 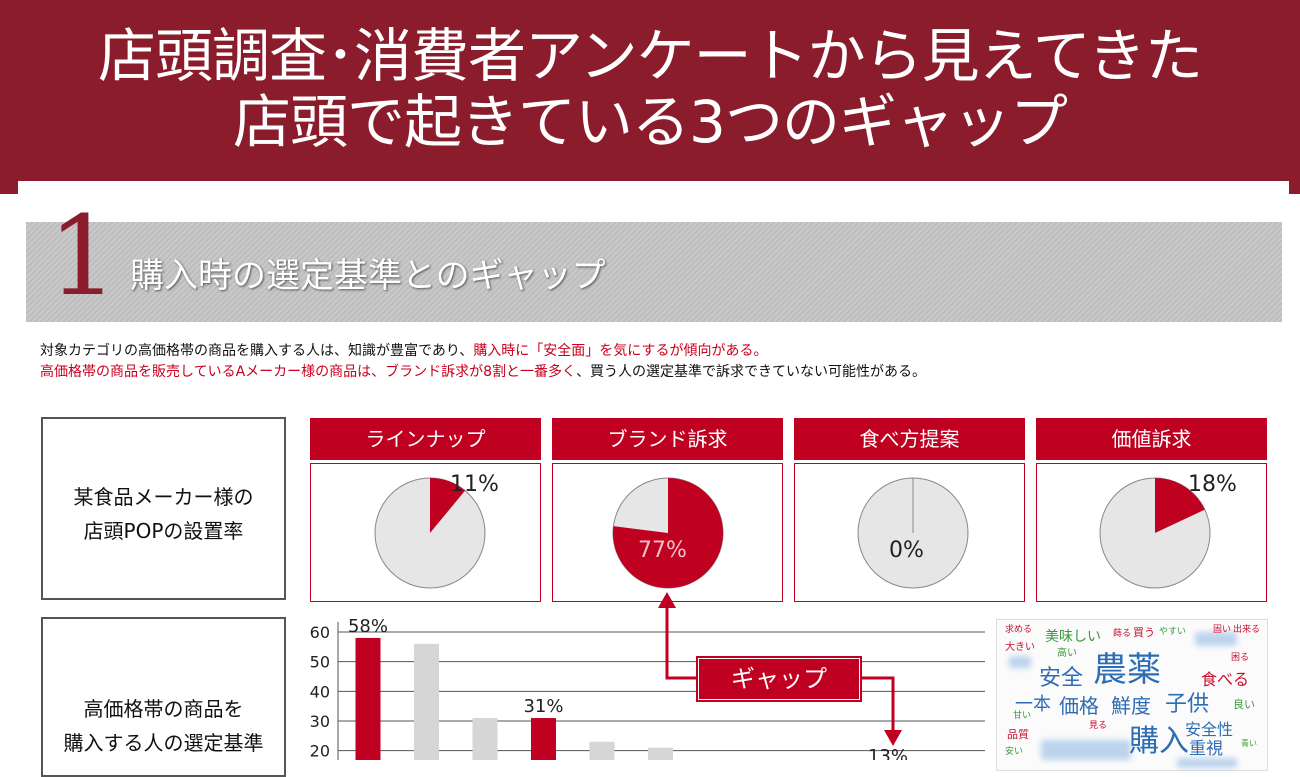 I want to click on word-cloud-word: 出来る, so click(x=1247, y=630).